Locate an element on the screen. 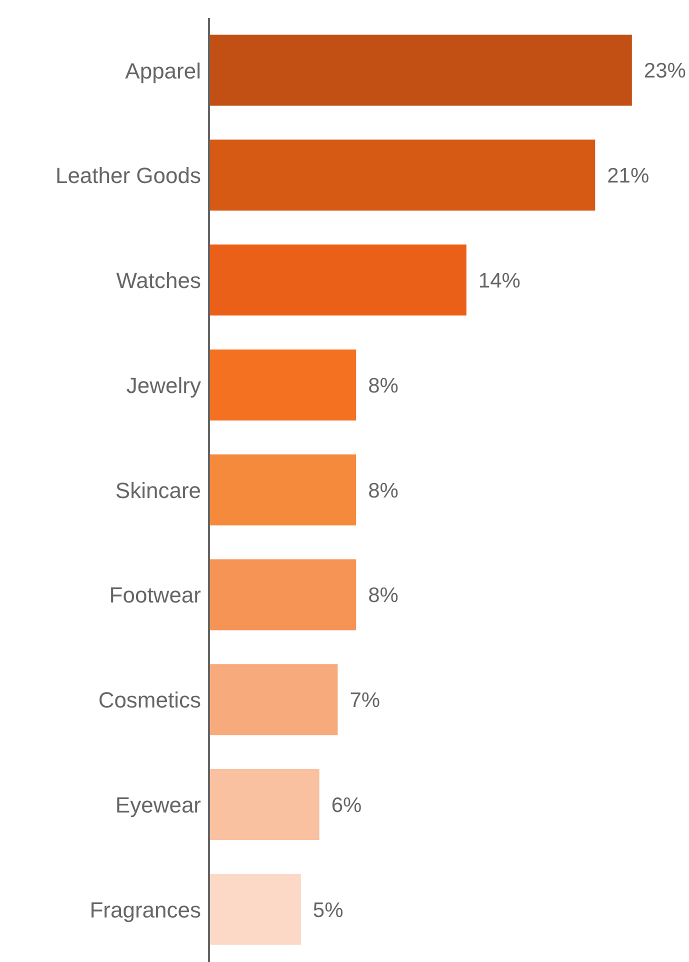 The image size is (689, 962). data-label: 23% is located at coordinates (665, 71).